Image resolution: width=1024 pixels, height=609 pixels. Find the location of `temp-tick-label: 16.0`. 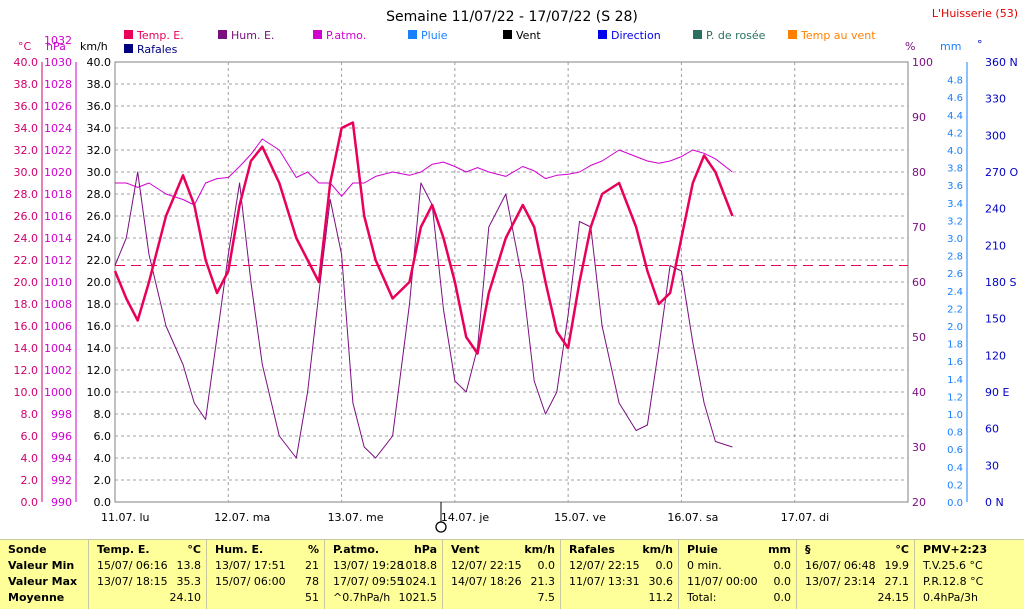

temp-tick-label: 16.0 is located at coordinates (26, 326).